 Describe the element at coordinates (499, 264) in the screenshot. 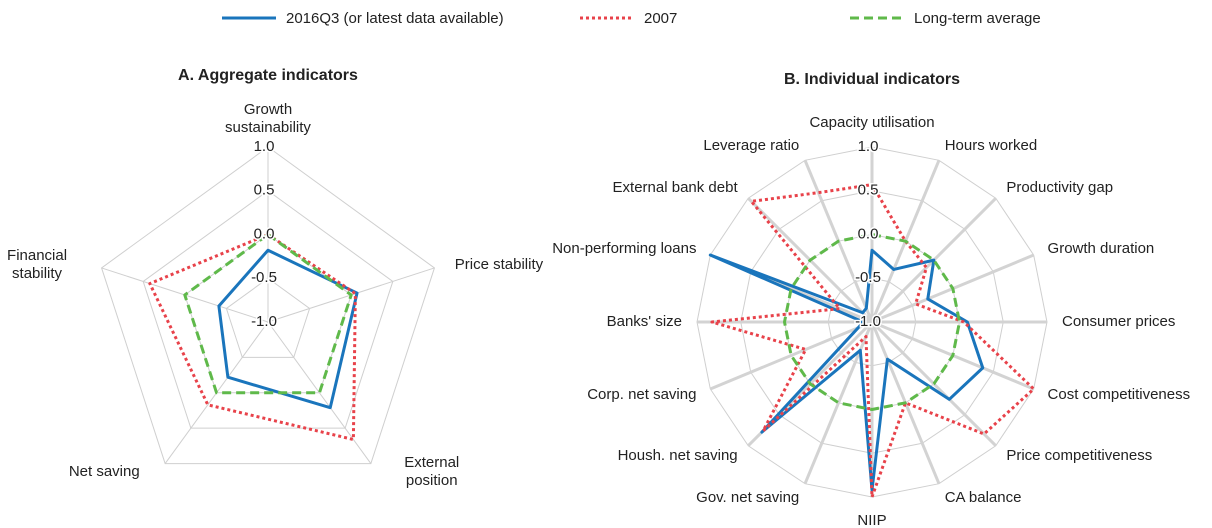

I see `axis-label: Price stability` at that location.